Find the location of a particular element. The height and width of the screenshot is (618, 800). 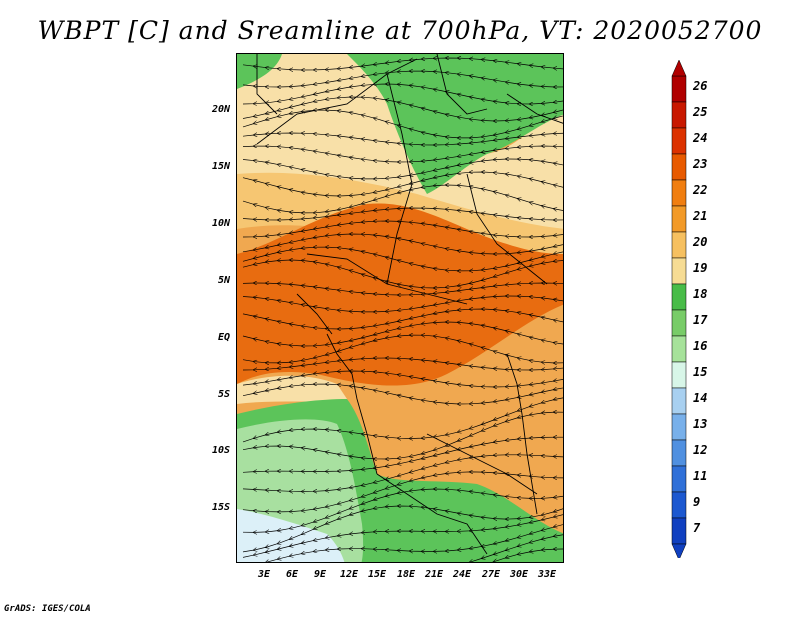

colorbar-label-16: 16 is located at coordinates (700, 346).